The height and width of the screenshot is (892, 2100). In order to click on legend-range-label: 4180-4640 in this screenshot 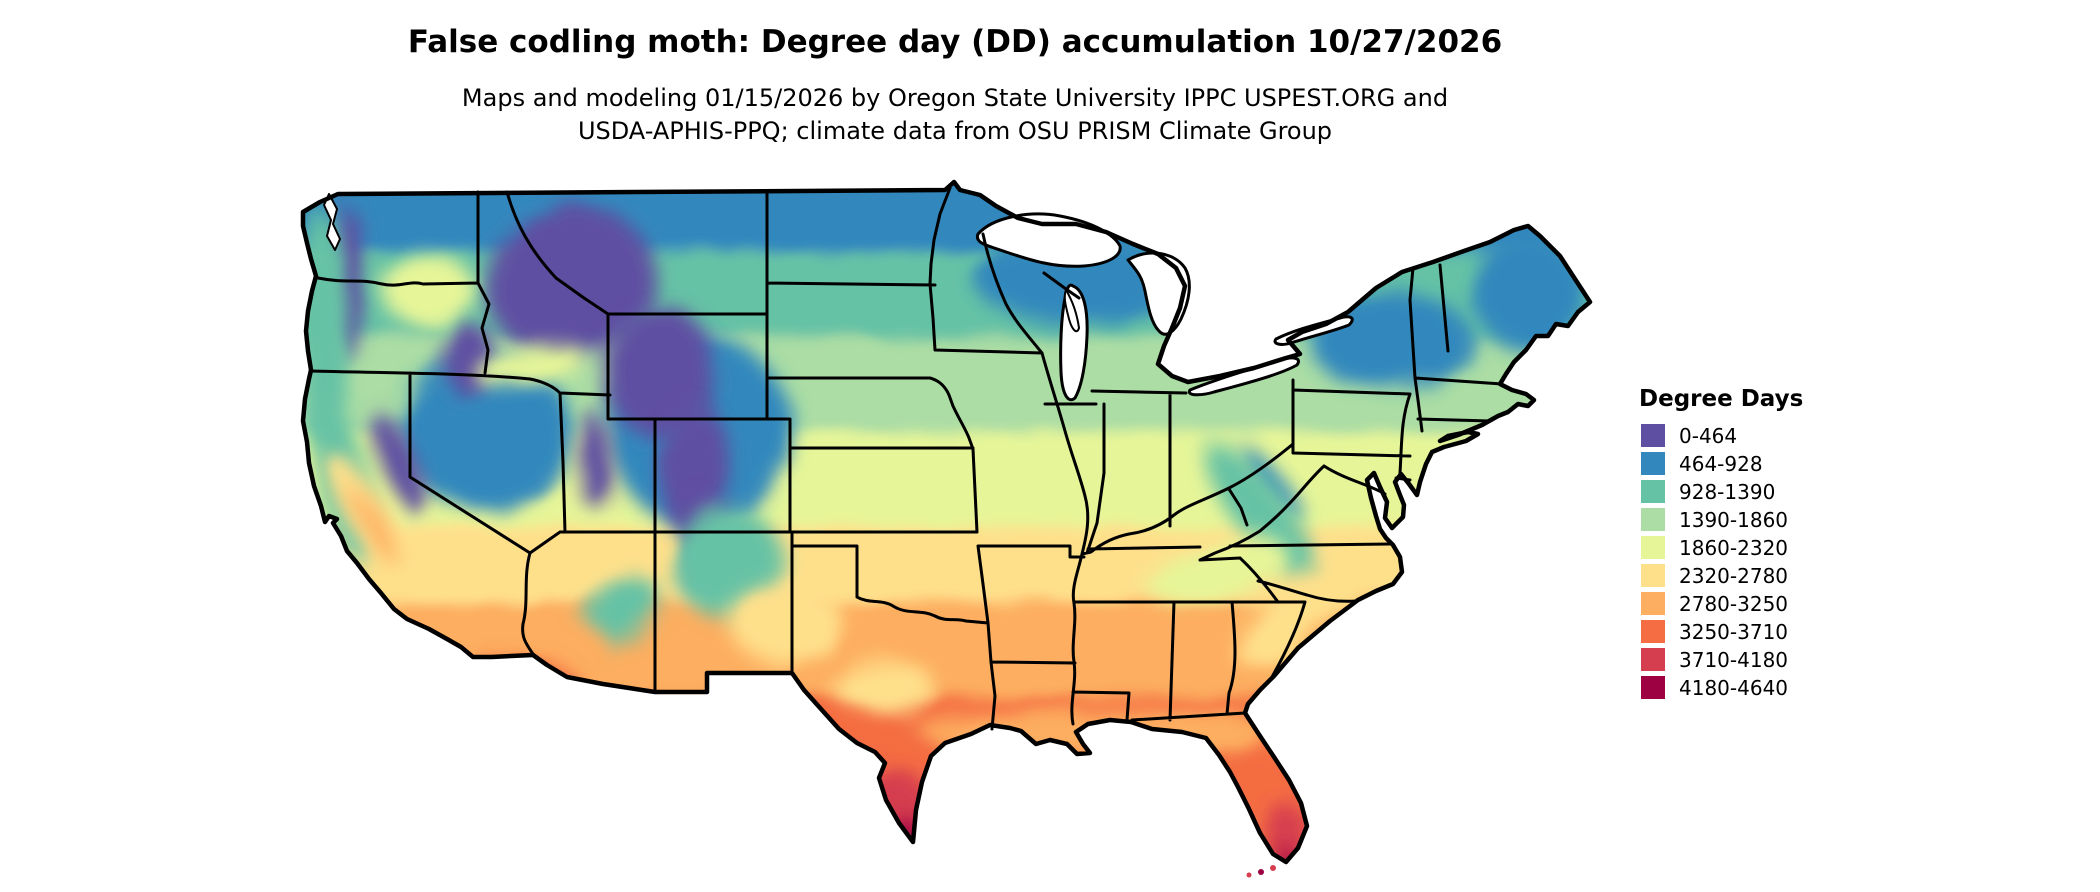, I will do `click(1734, 687)`.